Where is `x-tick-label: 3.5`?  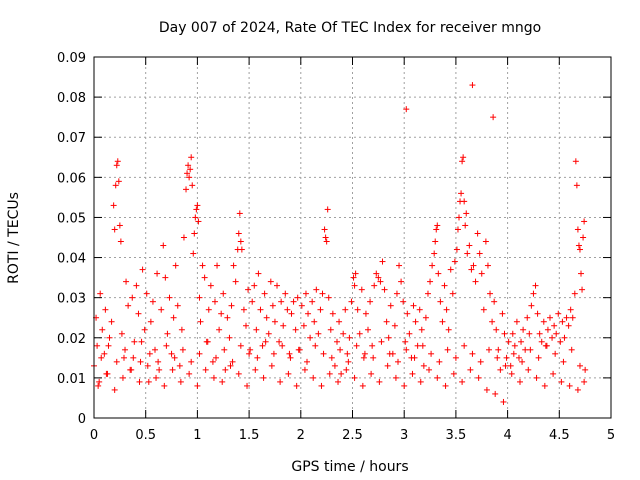
x-tick-label: 3.5 is located at coordinates (456, 435).